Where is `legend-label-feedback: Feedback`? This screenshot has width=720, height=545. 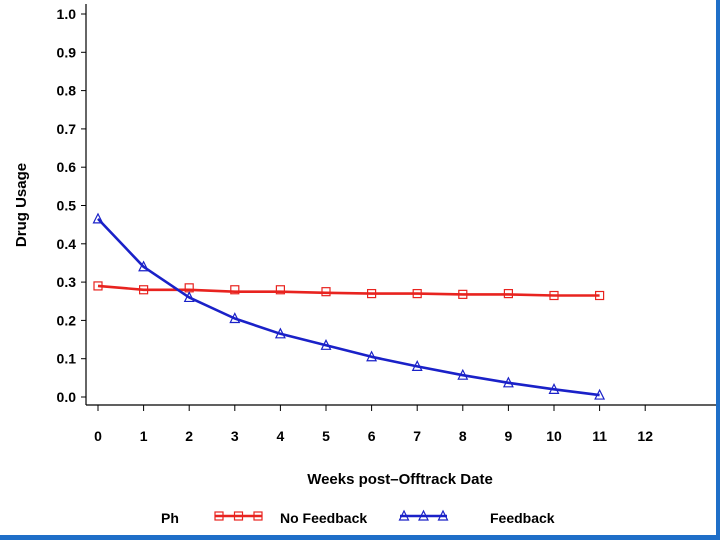
legend-label-feedback: Feedback is located at coordinates (522, 518).